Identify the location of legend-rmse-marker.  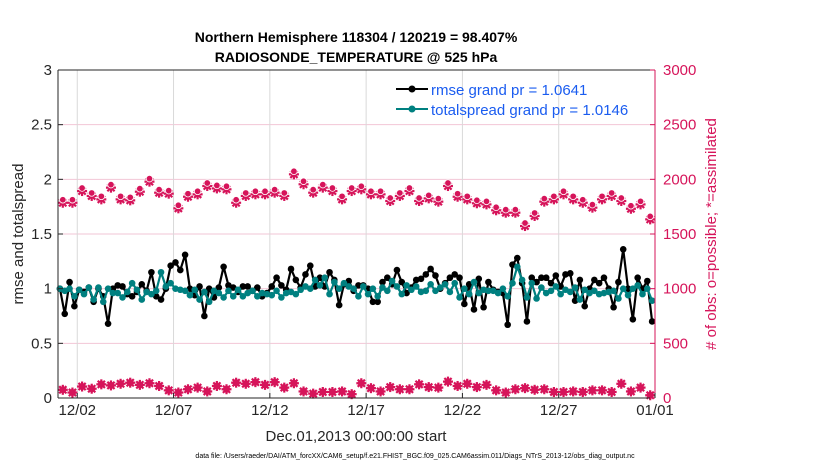
(412, 89).